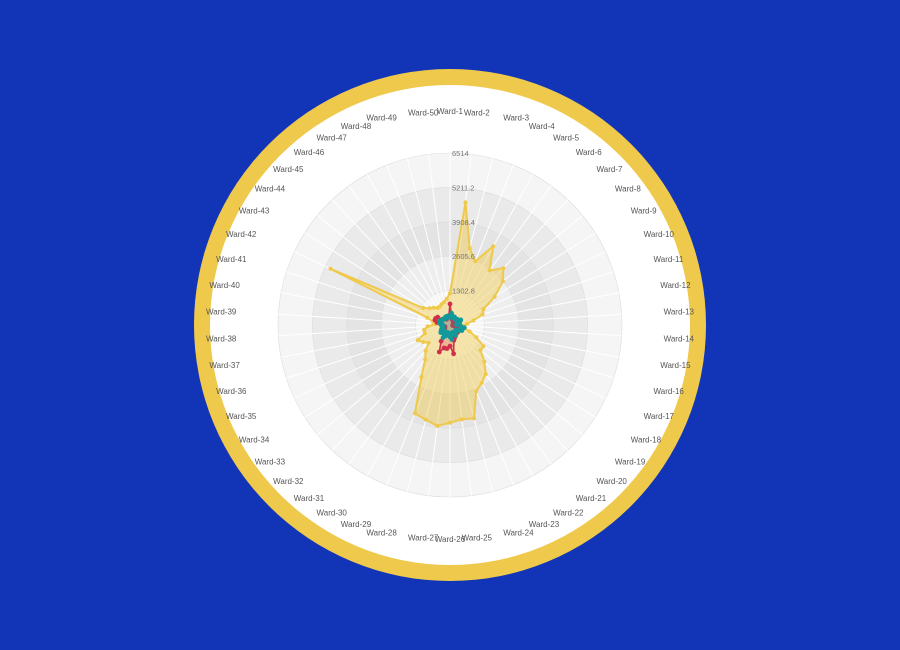 This screenshot has width=900, height=650. Describe the element at coordinates (542, 126) in the screenshot. I see `category-label: Ward-4` at that location.